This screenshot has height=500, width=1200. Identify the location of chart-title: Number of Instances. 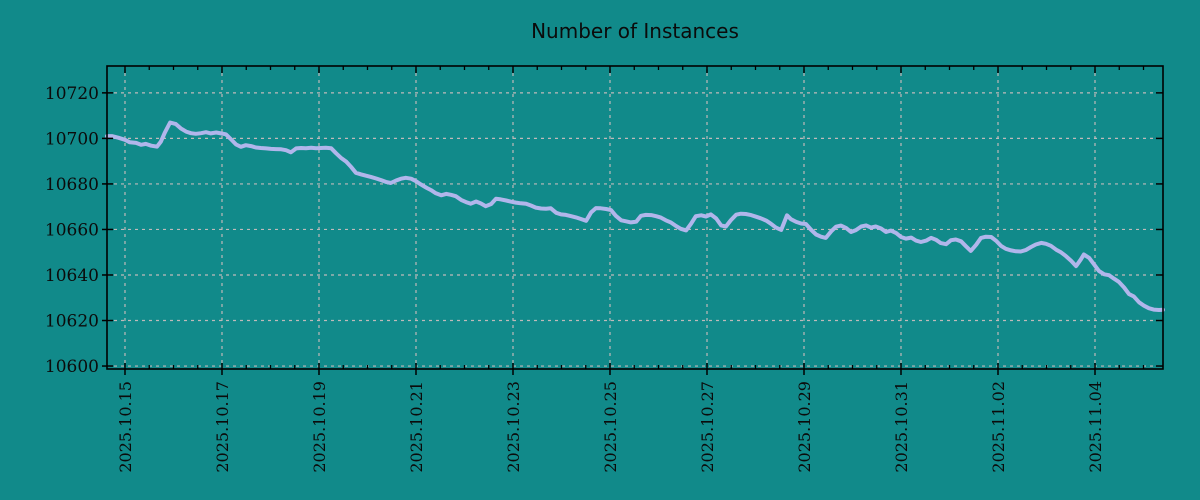
(635, 31).